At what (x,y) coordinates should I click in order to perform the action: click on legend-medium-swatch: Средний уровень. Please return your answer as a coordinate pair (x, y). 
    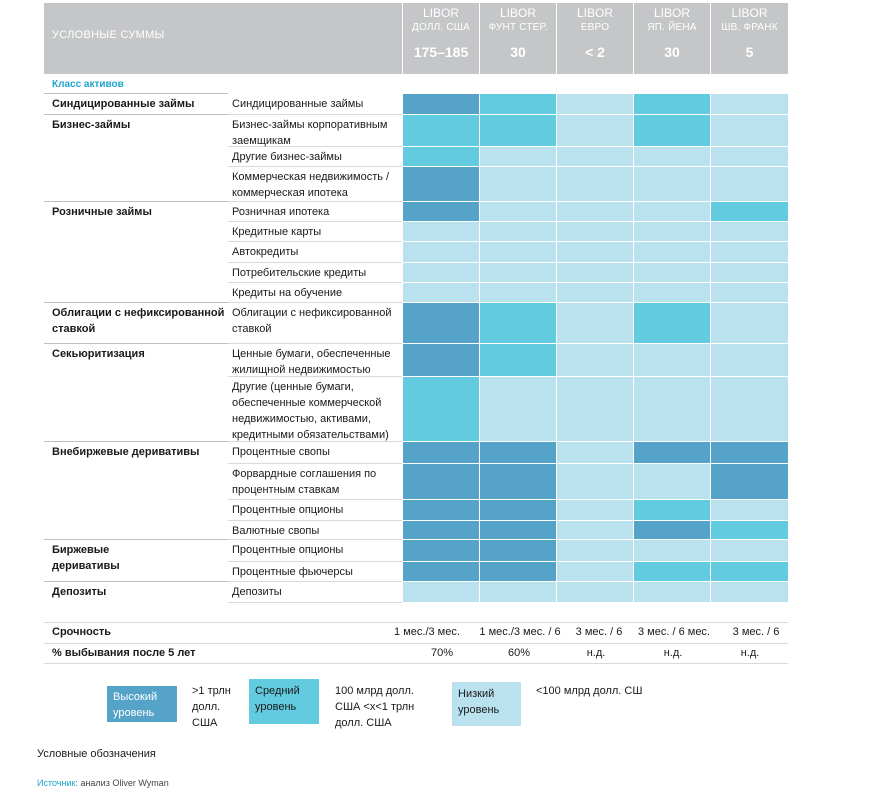
    Looking at the image, I should click on (284, 701).